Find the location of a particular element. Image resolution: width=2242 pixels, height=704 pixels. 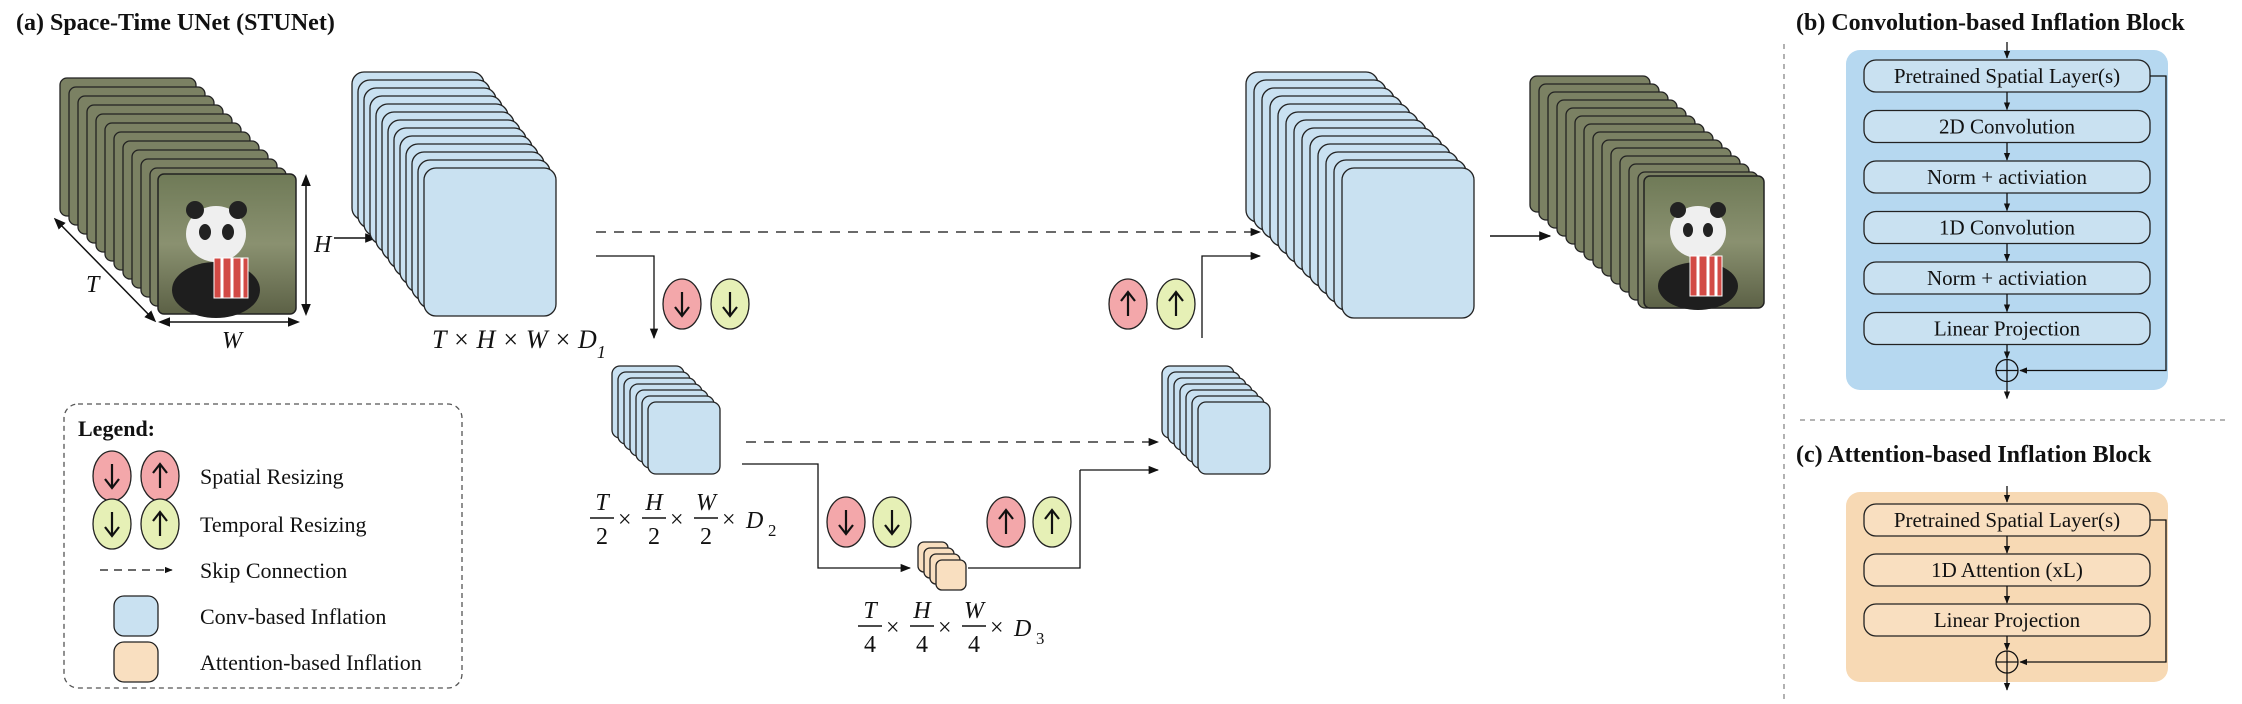

attention-stack-level3 is located at coordinates (942, 566).